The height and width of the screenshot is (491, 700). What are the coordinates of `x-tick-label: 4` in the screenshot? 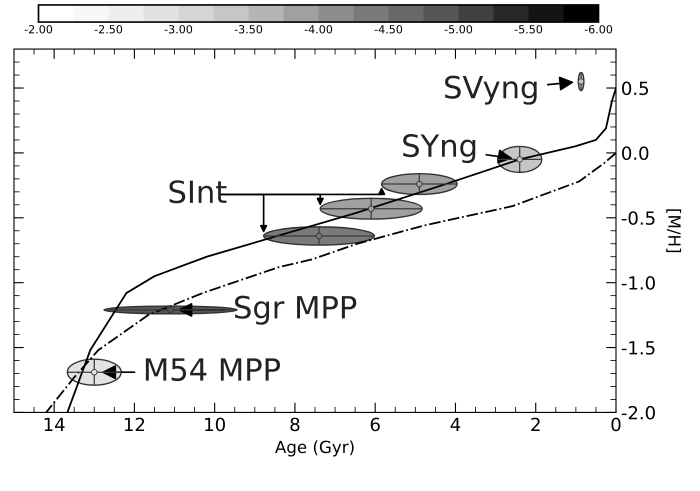 It's located at (455, 425).